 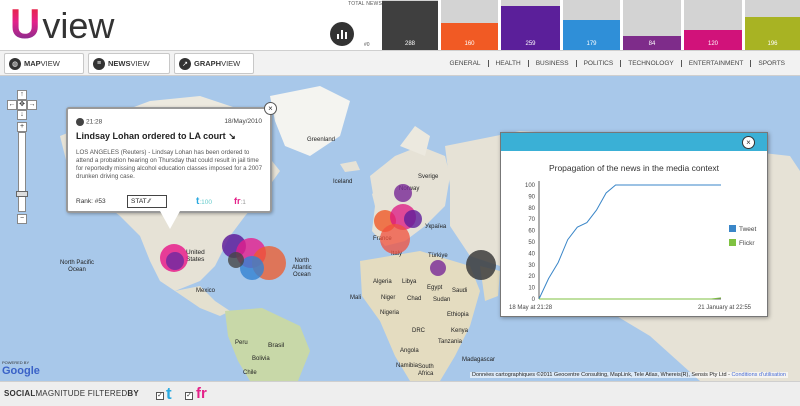 I want to click on stat-button: STAT ⁄⁄, so click(x=147, y=201).